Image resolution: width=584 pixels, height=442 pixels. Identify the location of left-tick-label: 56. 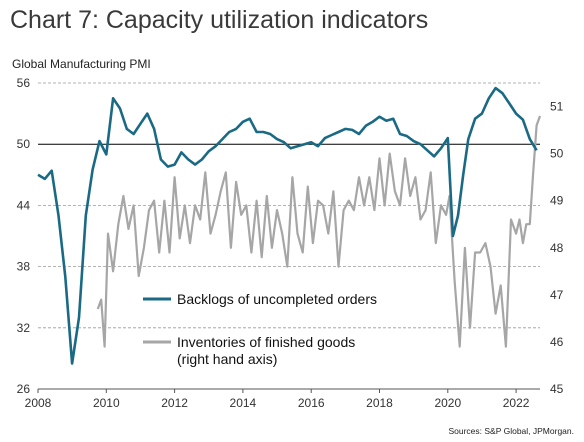
(24, 83).